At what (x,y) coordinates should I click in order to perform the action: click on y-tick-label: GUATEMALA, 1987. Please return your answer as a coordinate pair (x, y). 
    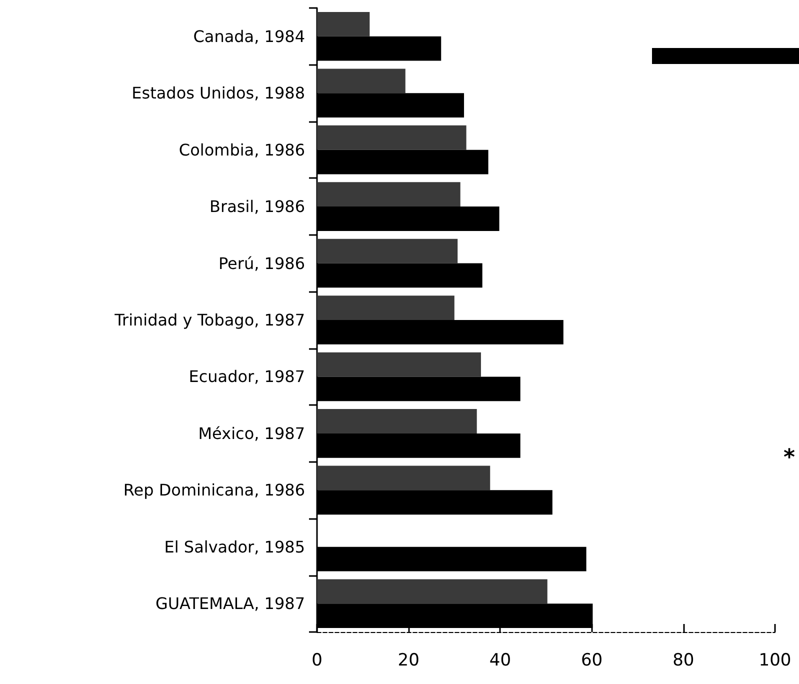
    Looking at the image, I should click on (230, 604).